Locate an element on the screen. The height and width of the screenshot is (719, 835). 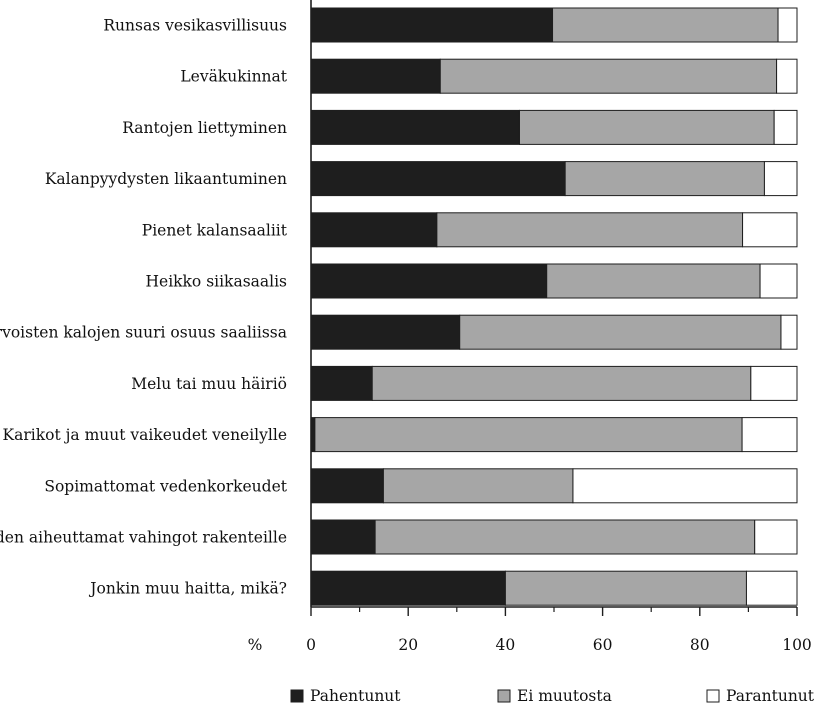
category-label-2: Leväkukinnat is located at coordinates (233, 77).